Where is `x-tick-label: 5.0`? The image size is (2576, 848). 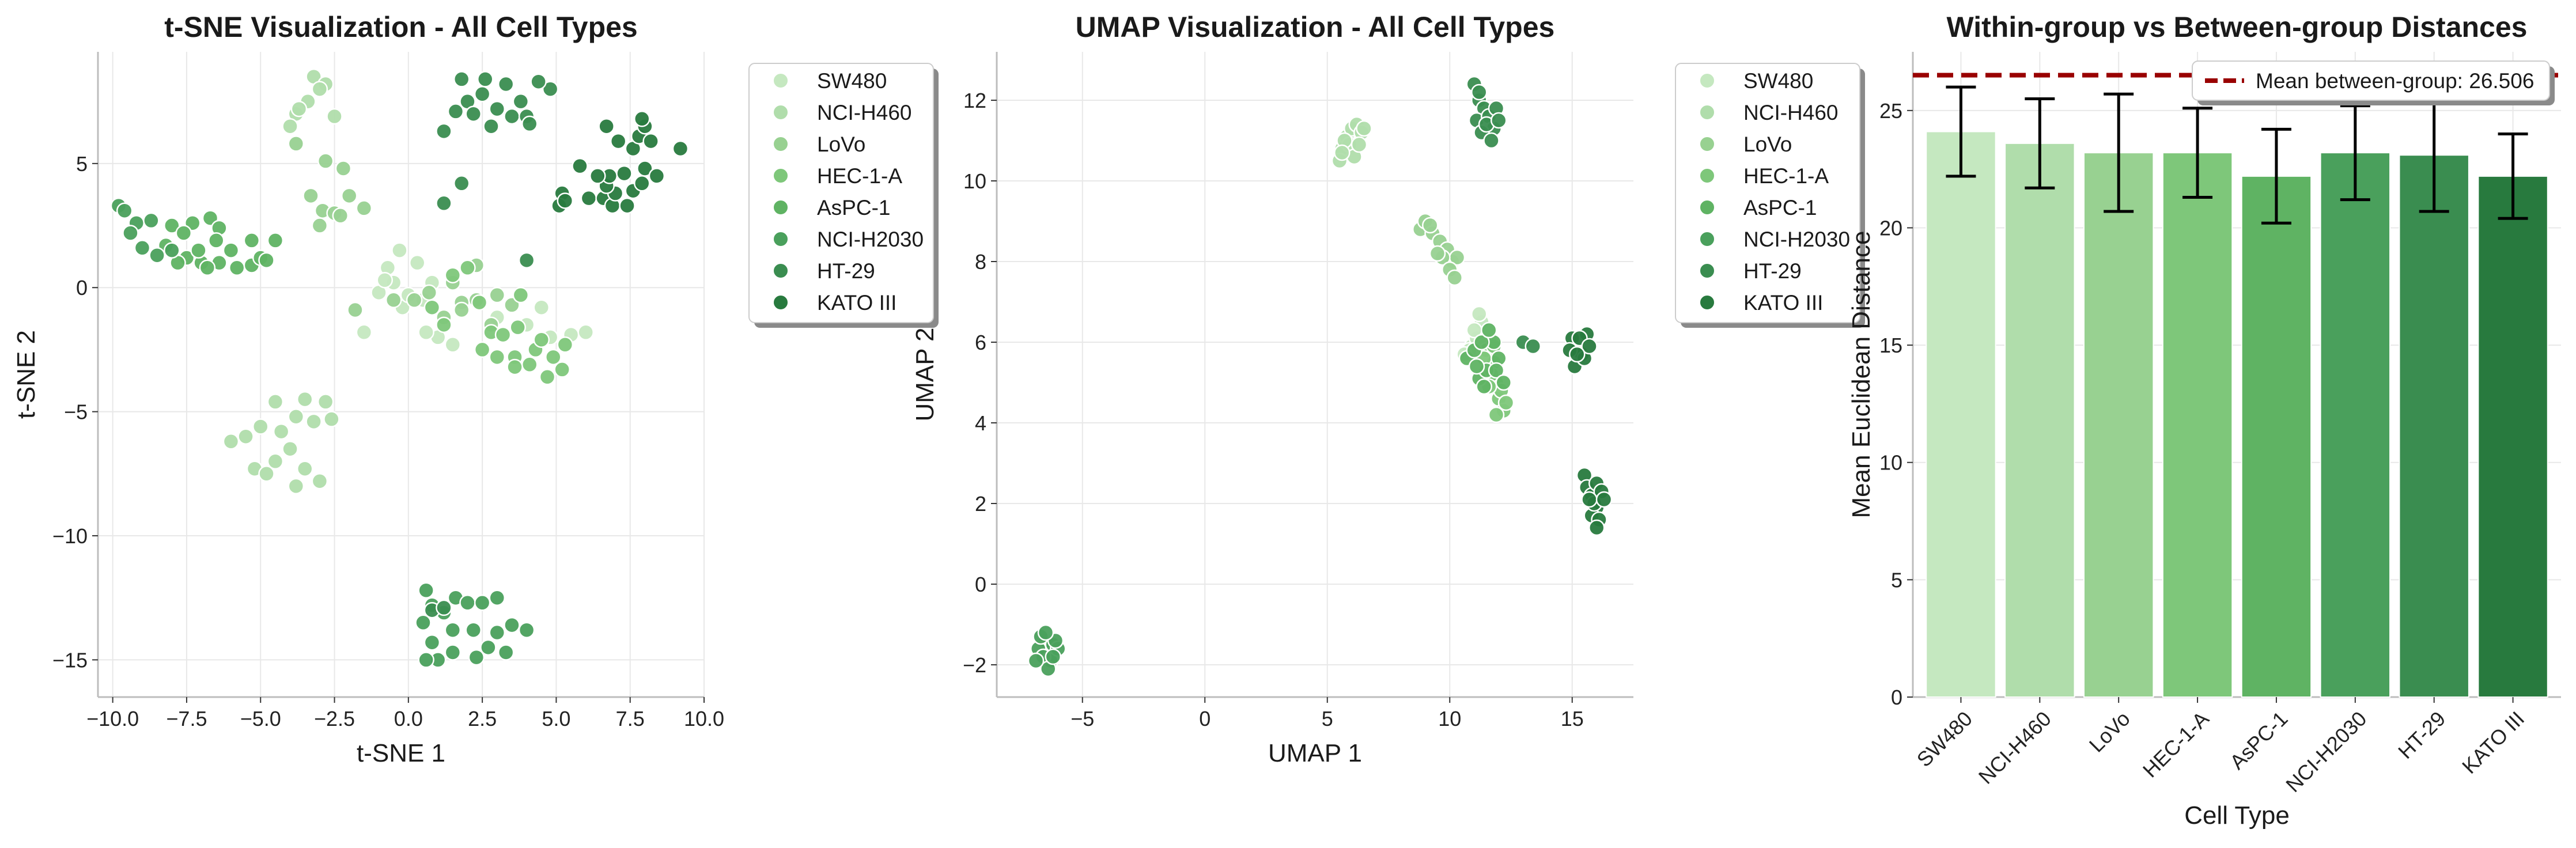
x-tick-label: 5.0 is located at coordinates (556, 718).